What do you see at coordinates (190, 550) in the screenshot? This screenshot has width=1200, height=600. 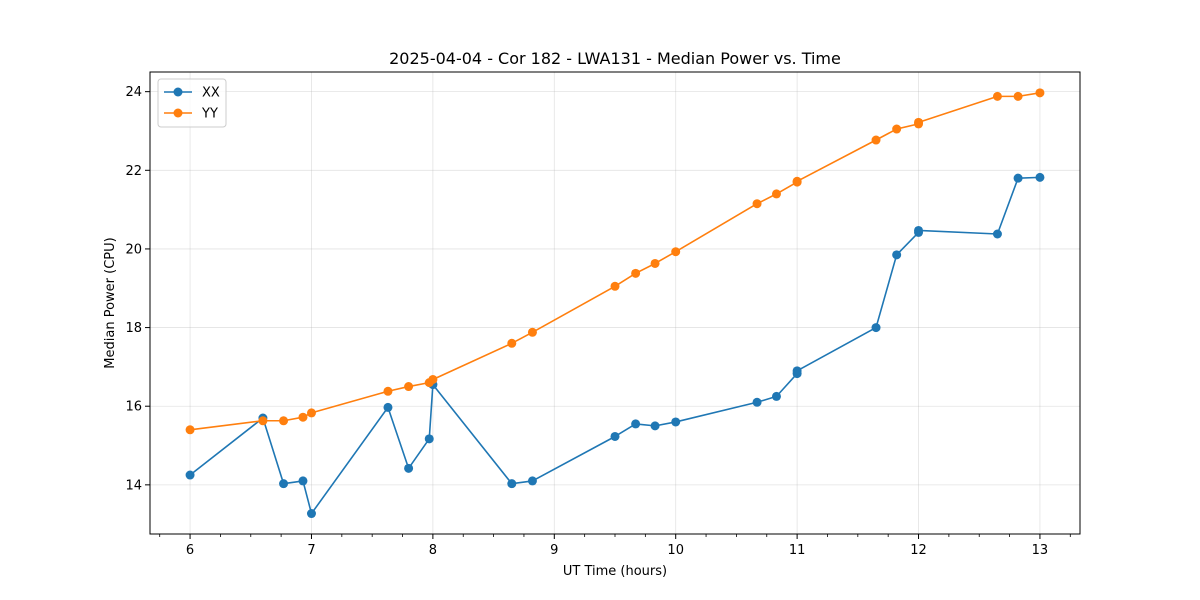 I see `x-tick-label: 6` at bounding box center [190, 550].